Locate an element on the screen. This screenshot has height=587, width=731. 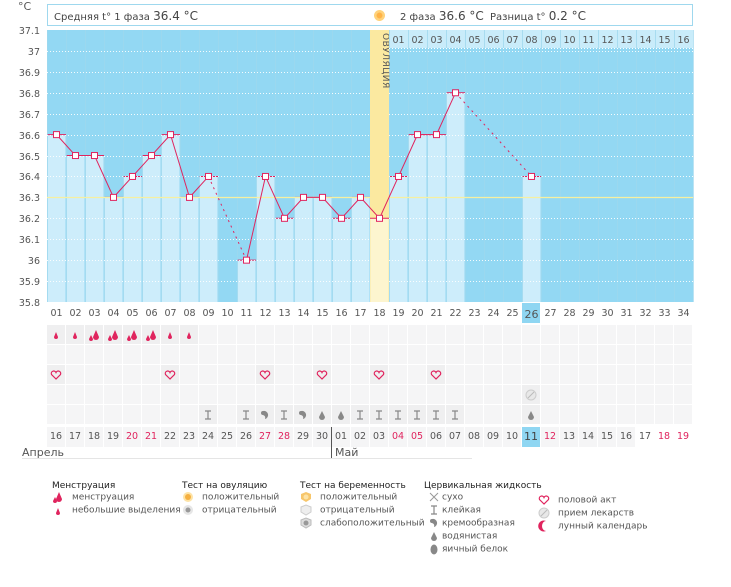
calendar-date: 11 is located at coordinates (531, 437).